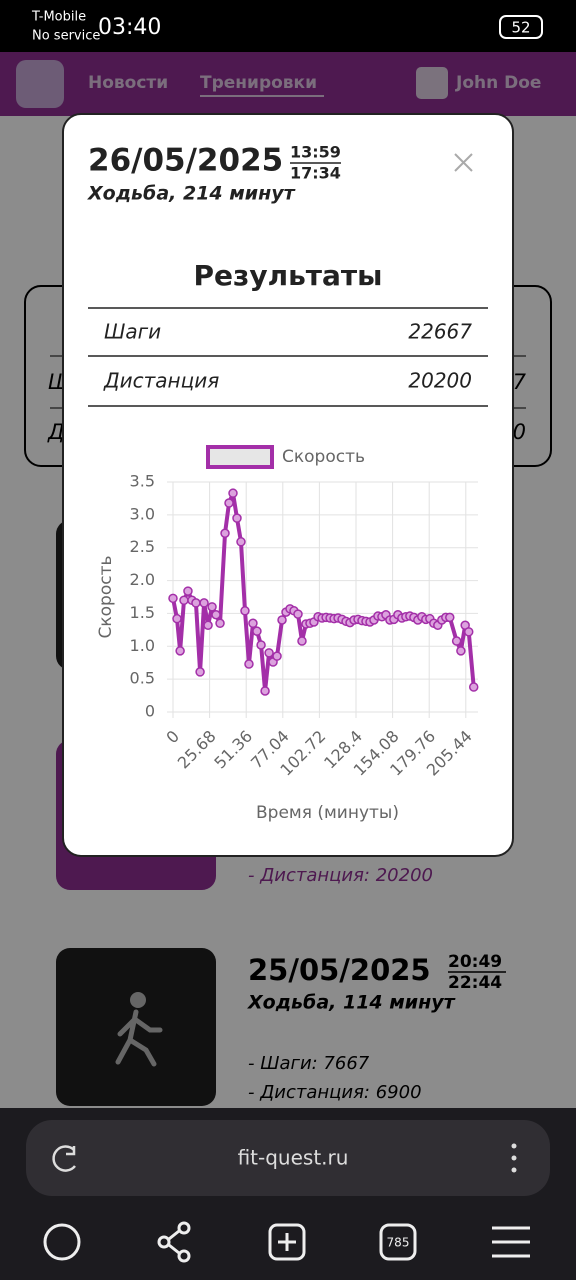 This screenshot has height=1280, width=576. Describe the element at coordinates (40, 84) in the screenshot. I see `logo` at that location.